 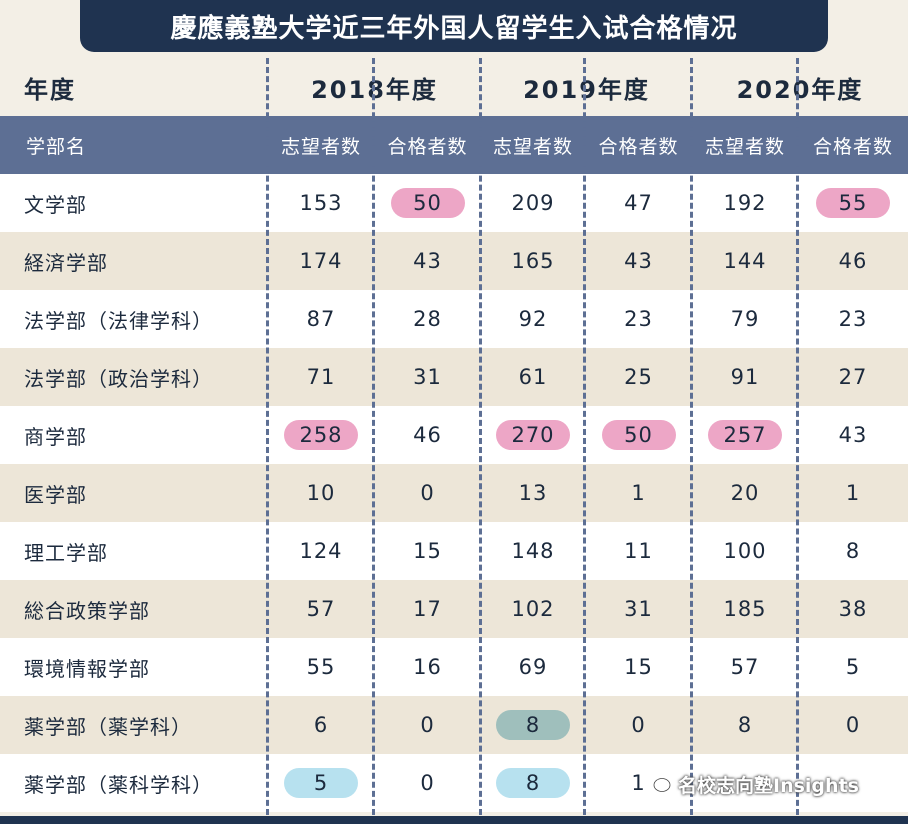 I want to click on table-row: 文学部 153 50 209 47 192 55, so click(x=454, y=203).